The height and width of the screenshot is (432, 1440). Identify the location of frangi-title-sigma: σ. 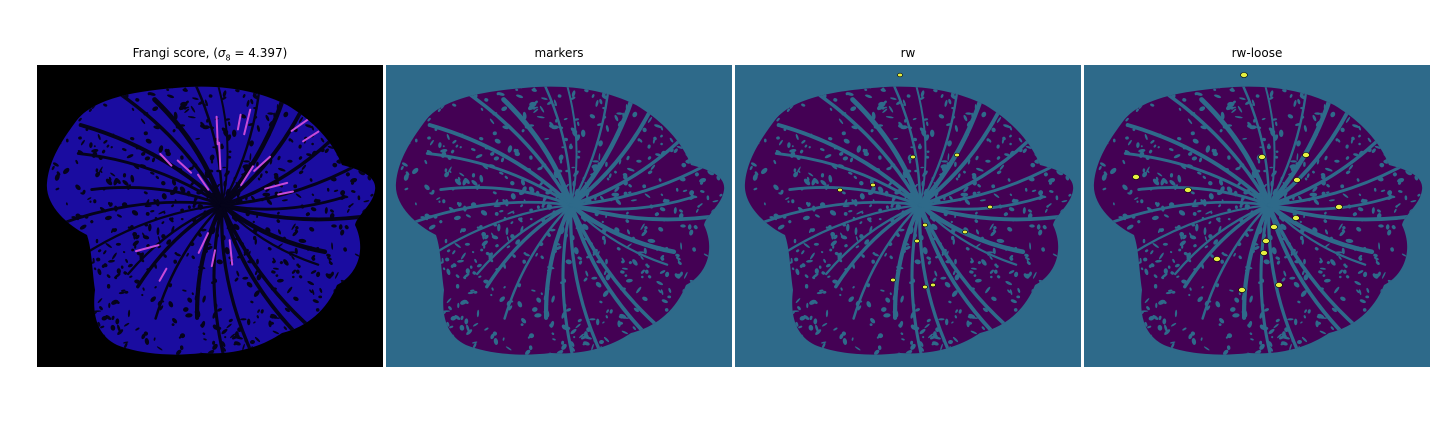
(221, 53).